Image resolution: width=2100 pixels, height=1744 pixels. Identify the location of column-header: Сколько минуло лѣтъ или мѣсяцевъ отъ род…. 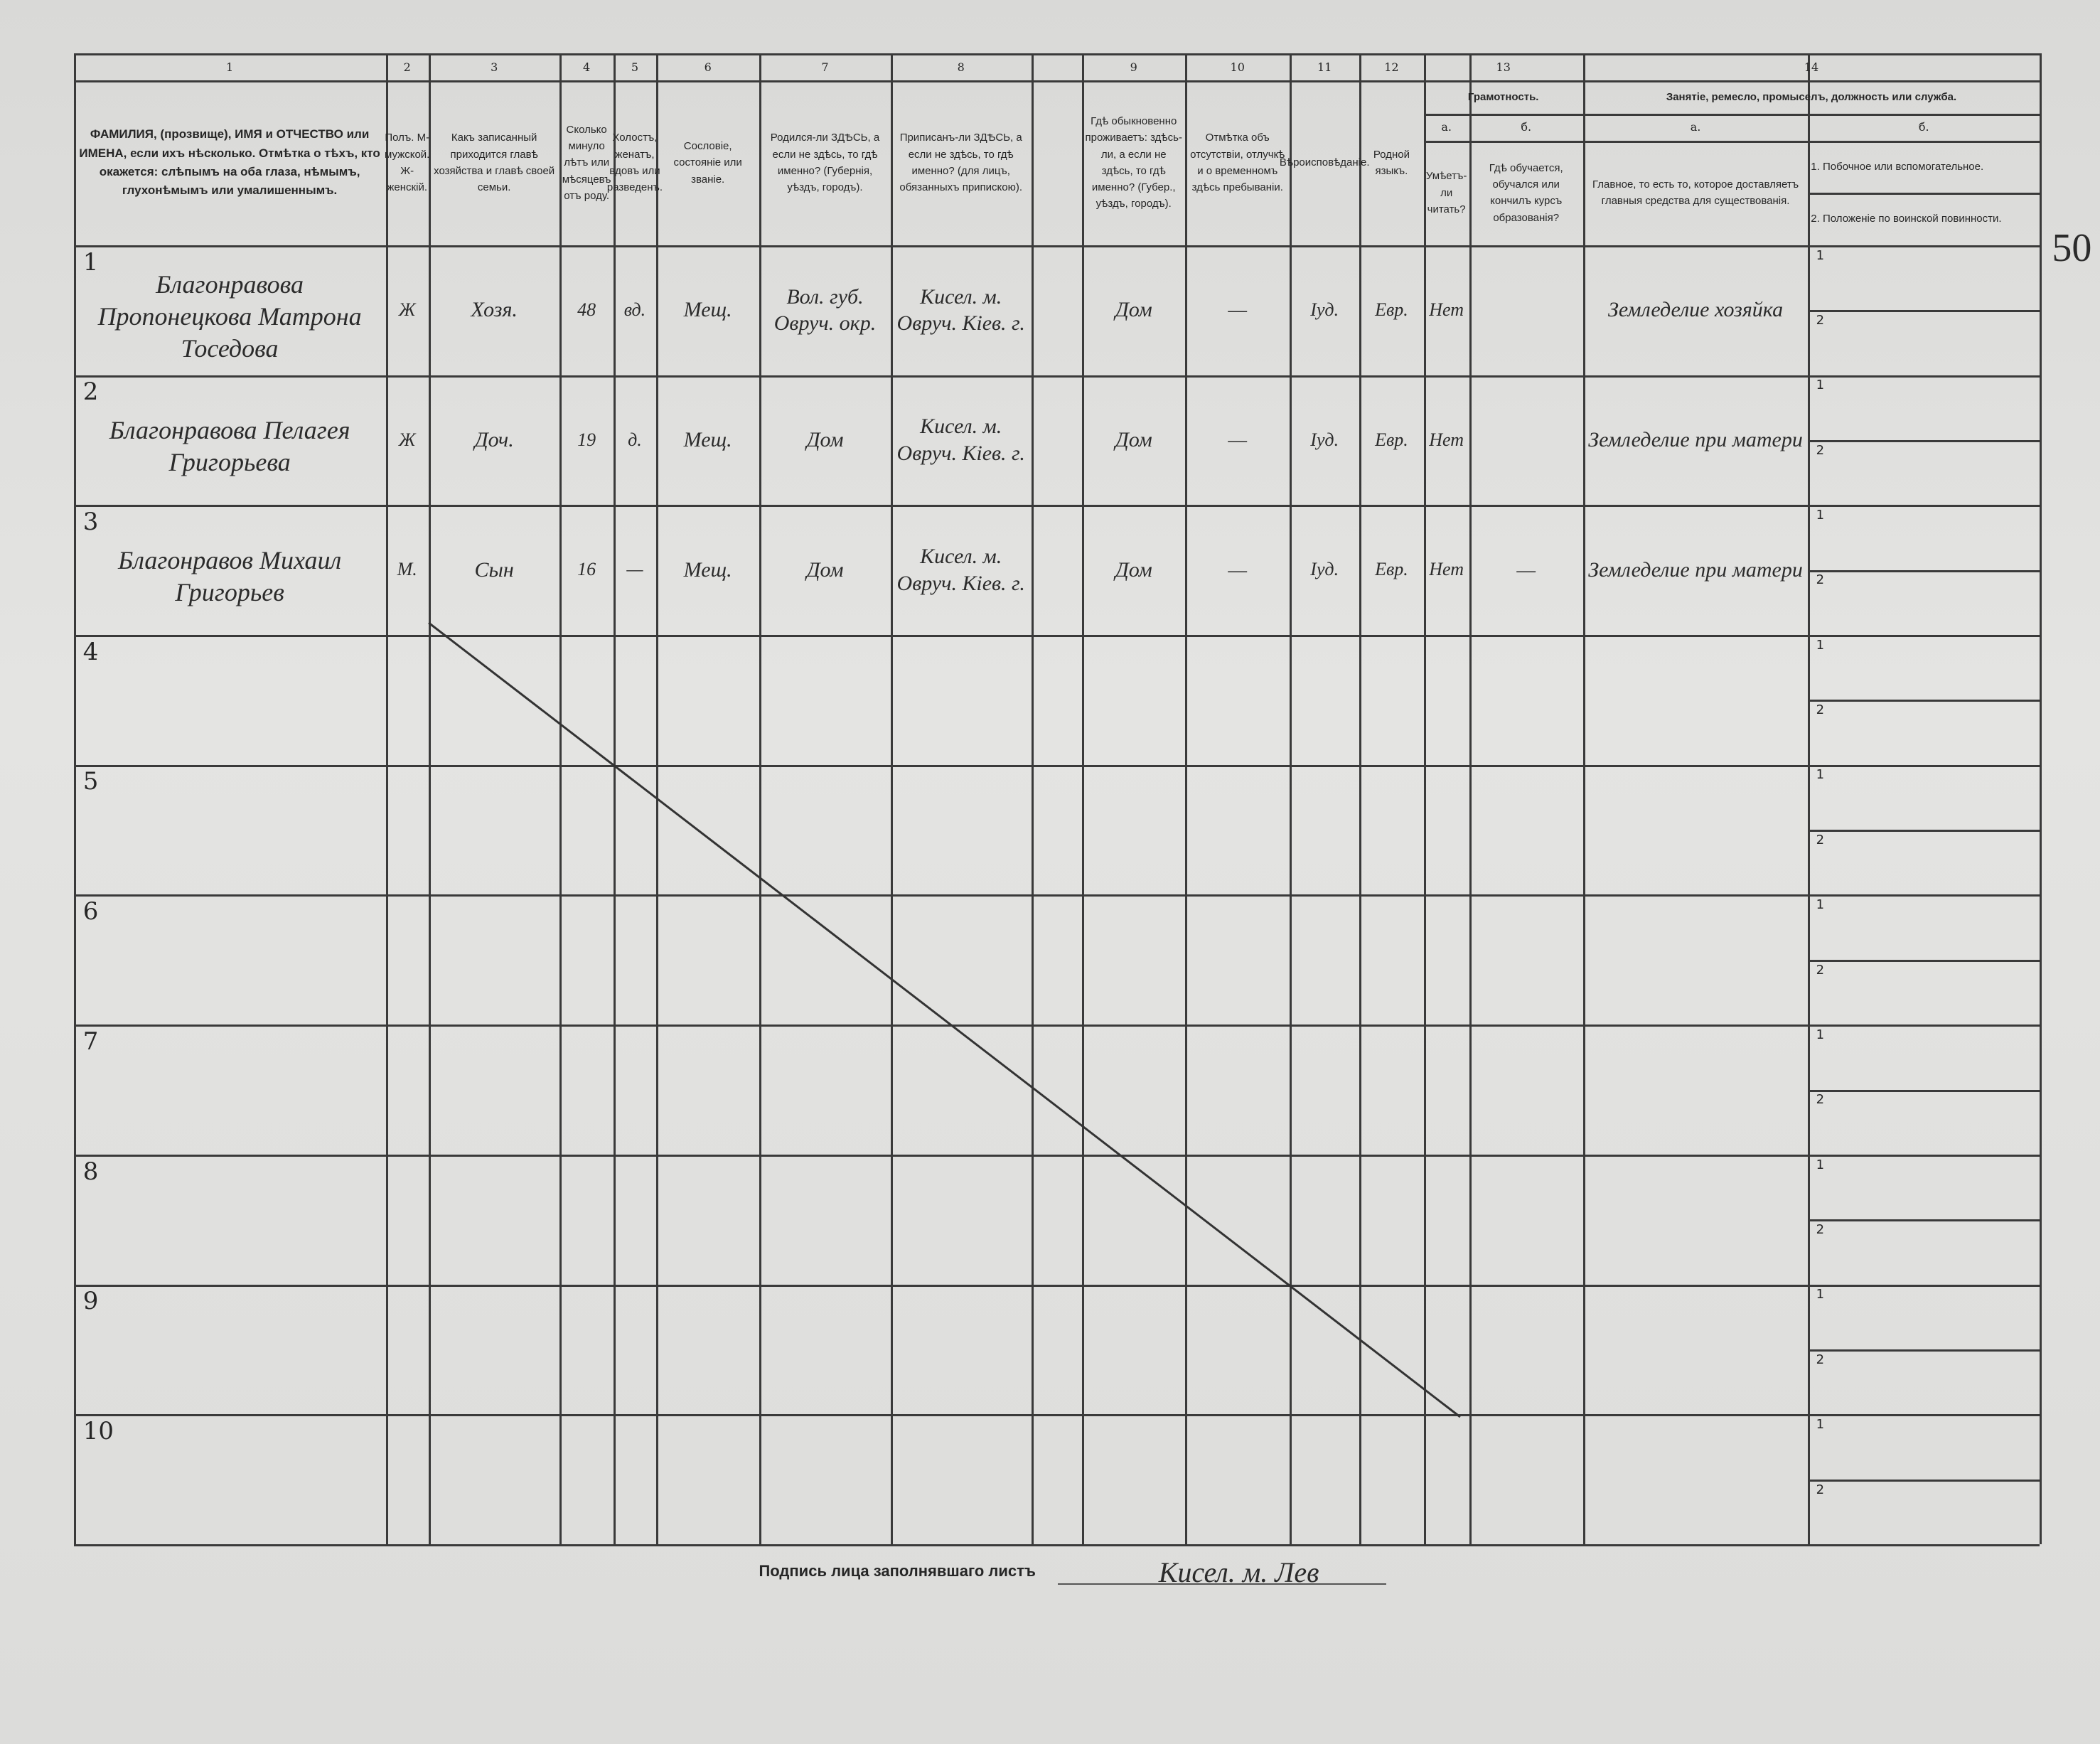
(586, 162).